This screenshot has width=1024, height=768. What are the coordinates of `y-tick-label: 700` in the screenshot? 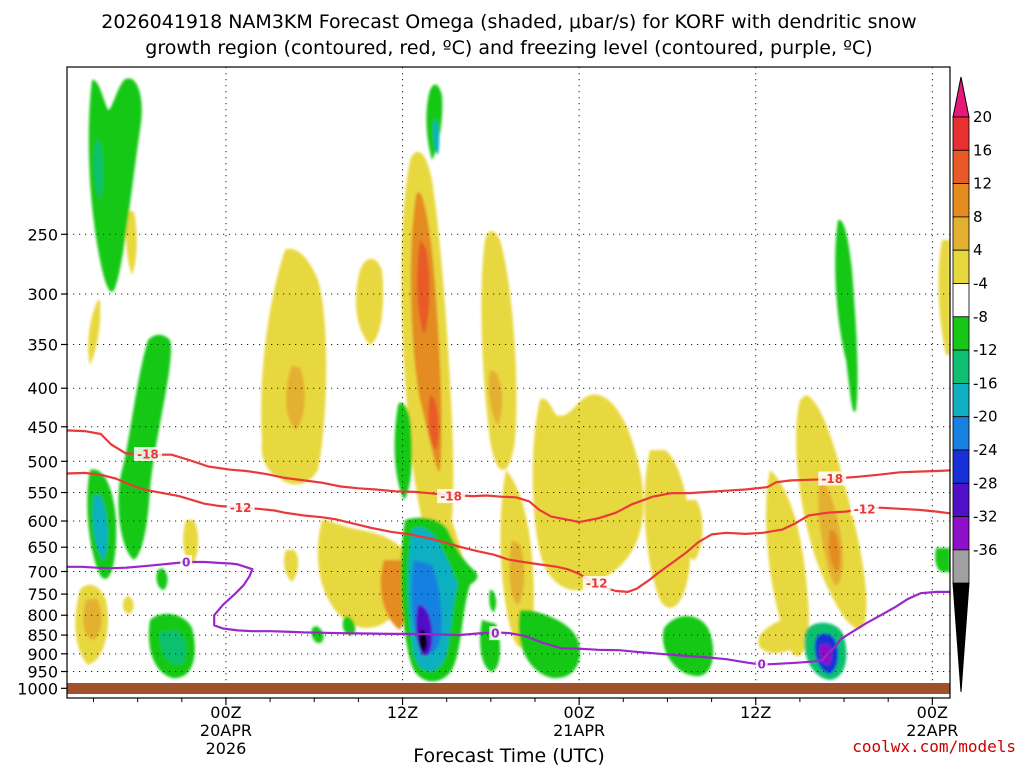 It's located at (42, 572).